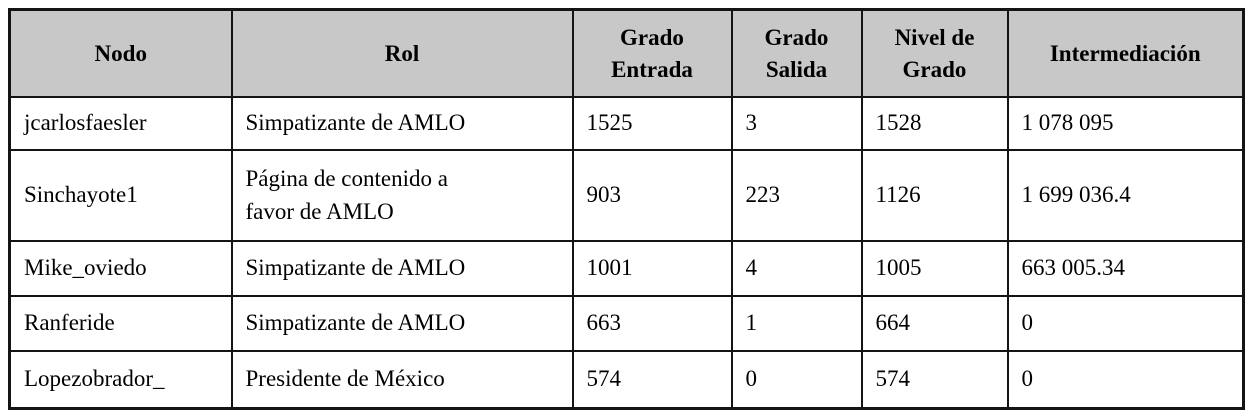  What do you see at coordinates (1125, 195) in the screenshot?
I see `cell-intermediacion: 1 699 036.4` at bounding box center [1125, 195].